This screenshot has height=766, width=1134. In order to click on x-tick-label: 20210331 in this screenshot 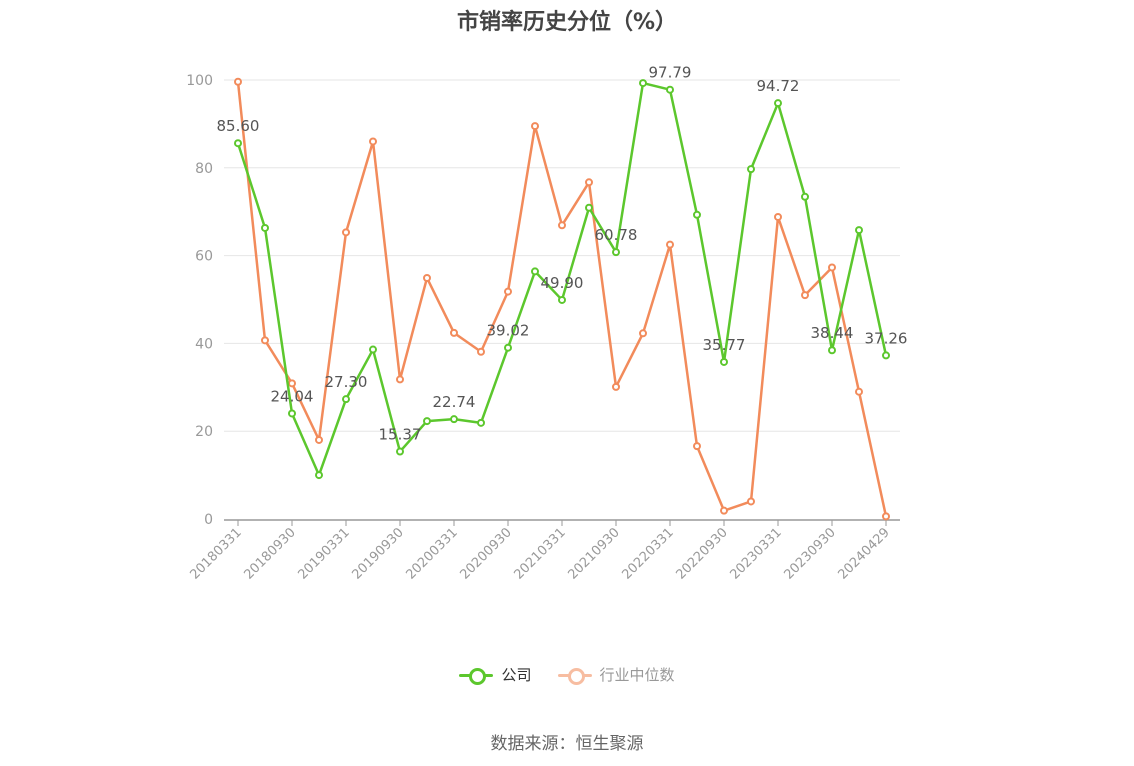, I will do `click(539, 553)`.